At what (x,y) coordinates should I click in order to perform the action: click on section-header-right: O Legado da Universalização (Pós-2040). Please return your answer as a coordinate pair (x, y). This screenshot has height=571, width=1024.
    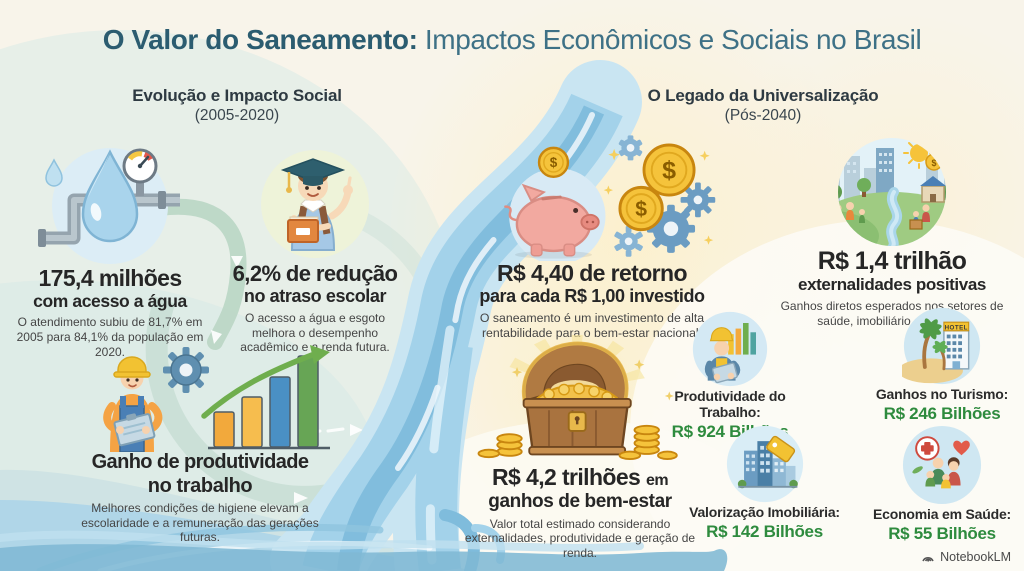
    Looking at the image, I should click on (763, 106).